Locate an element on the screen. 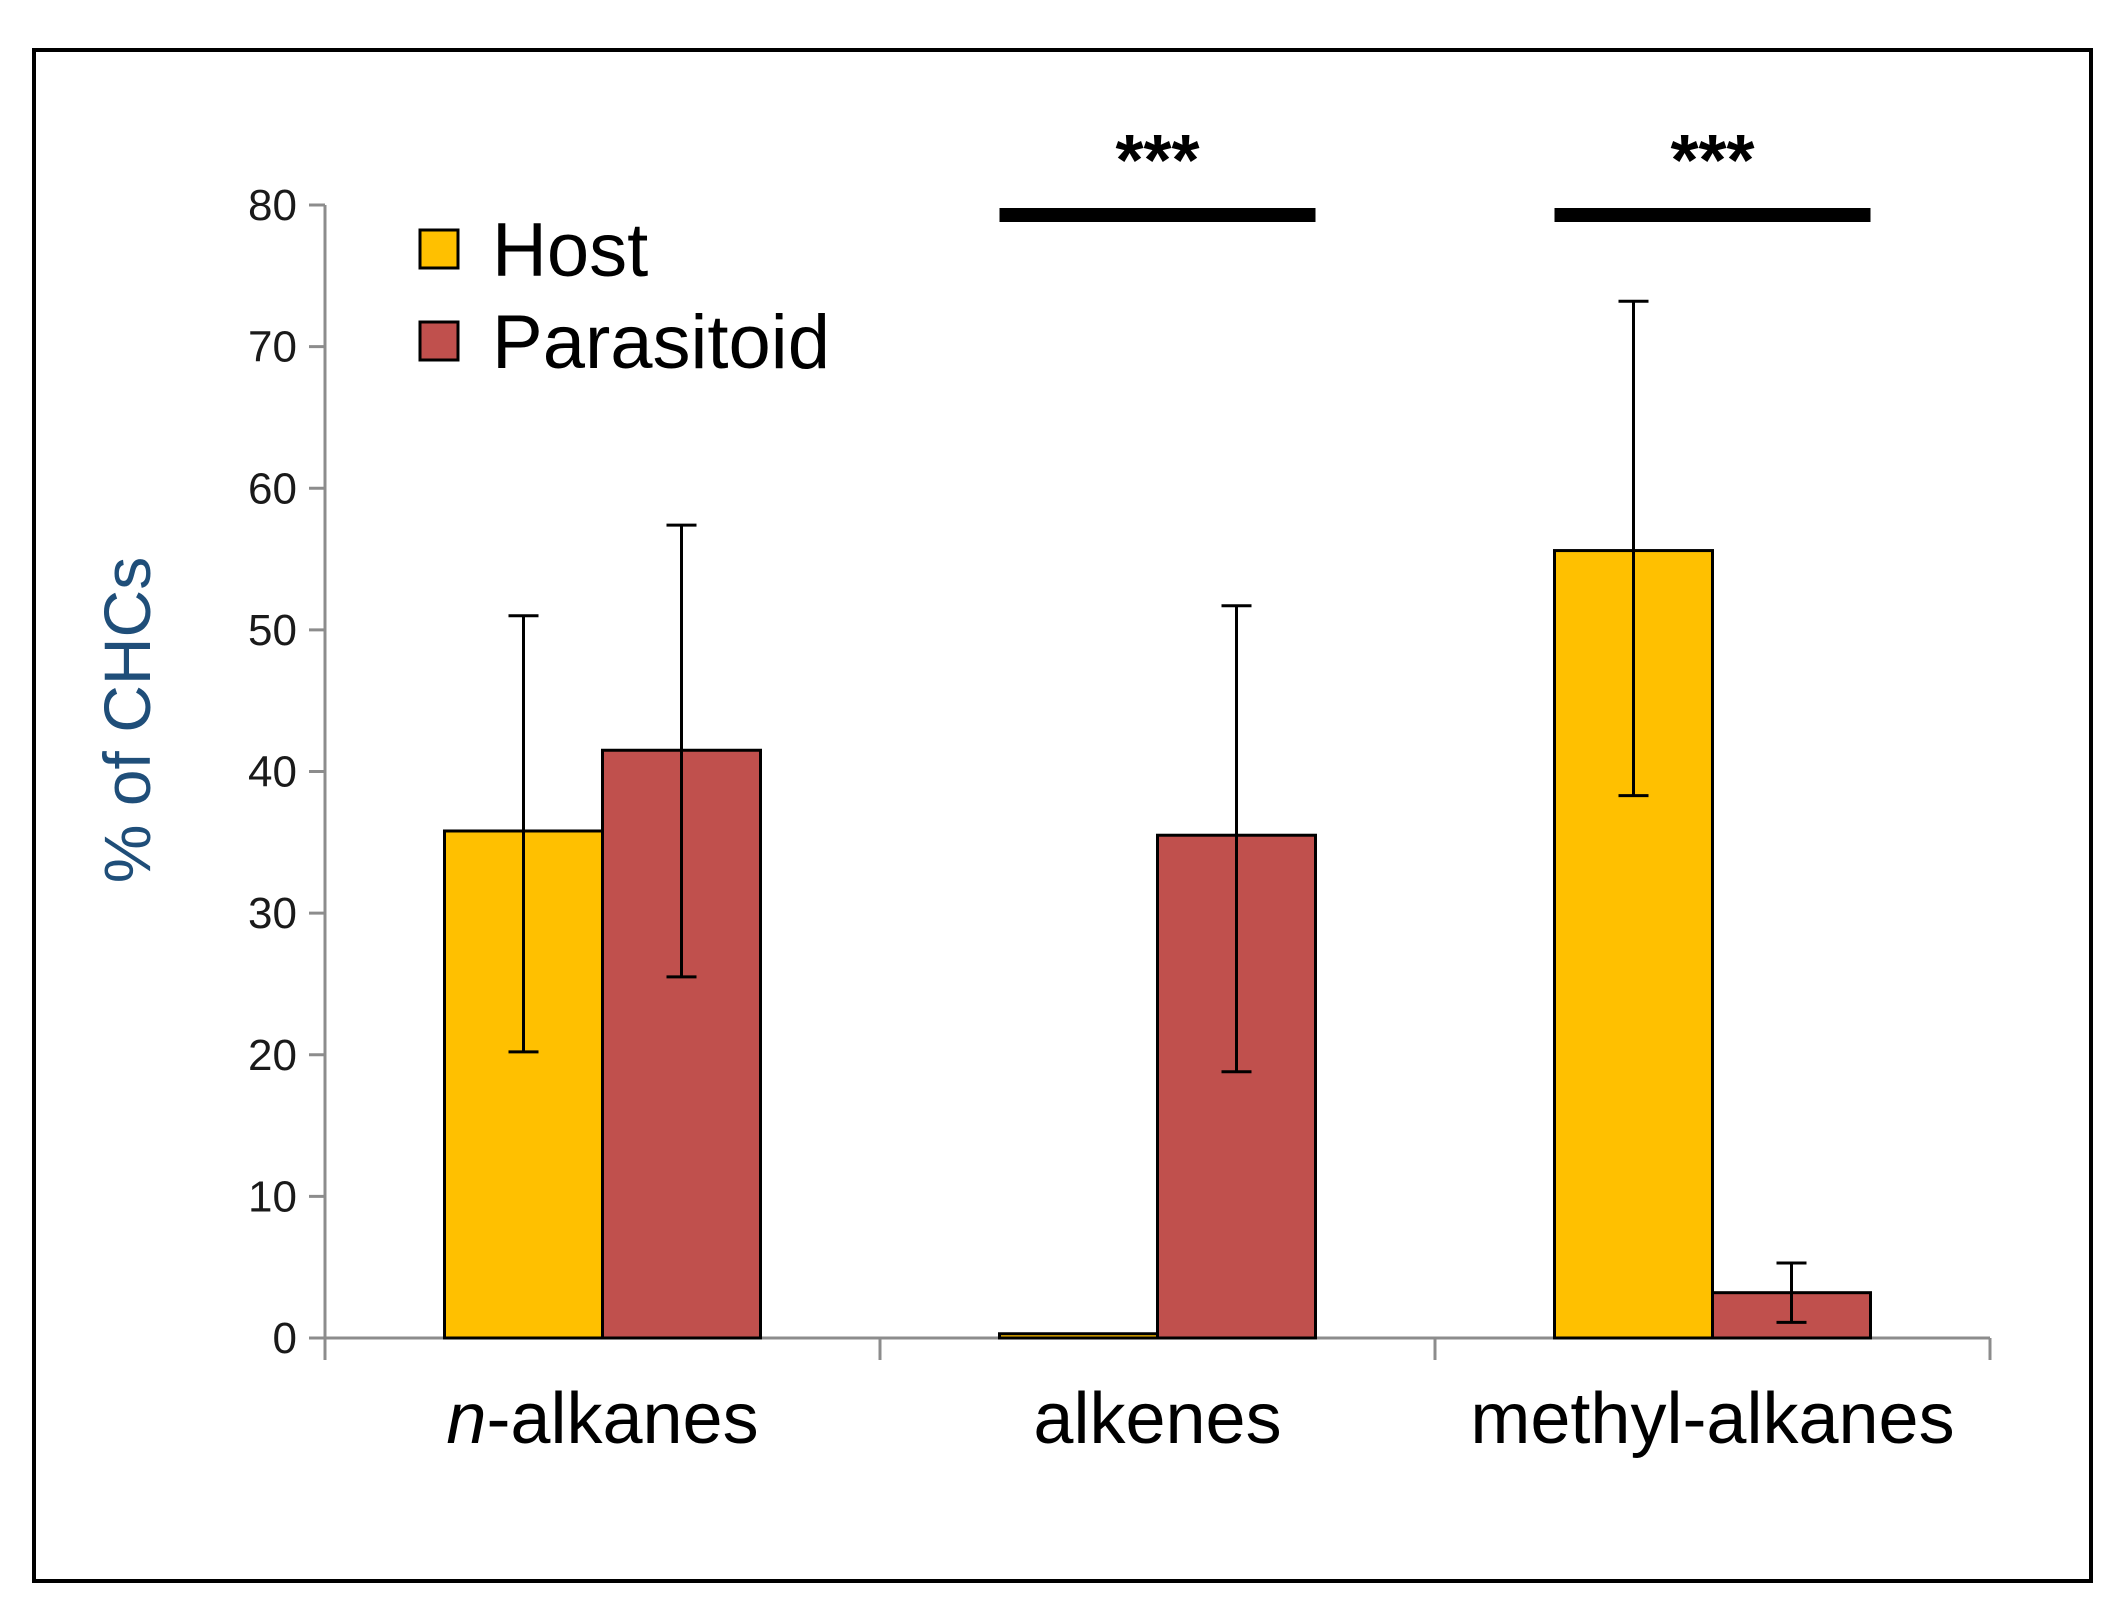 The width and height of the screenshot is (2126, 1609). y-axis-label: % of CHCs is located at coordinates (127, 720).